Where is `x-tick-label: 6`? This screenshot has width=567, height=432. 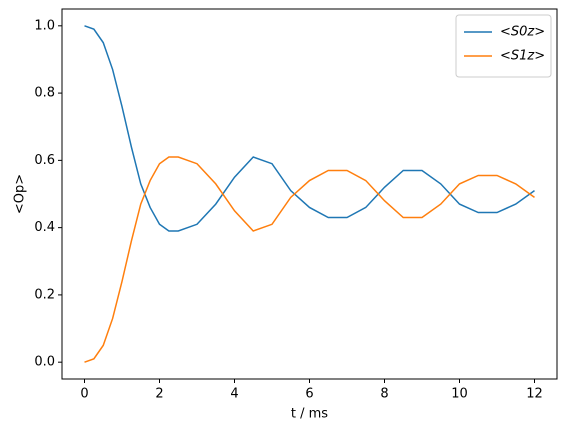
x-tick-label: 6 is located at coordinates (309, 394).